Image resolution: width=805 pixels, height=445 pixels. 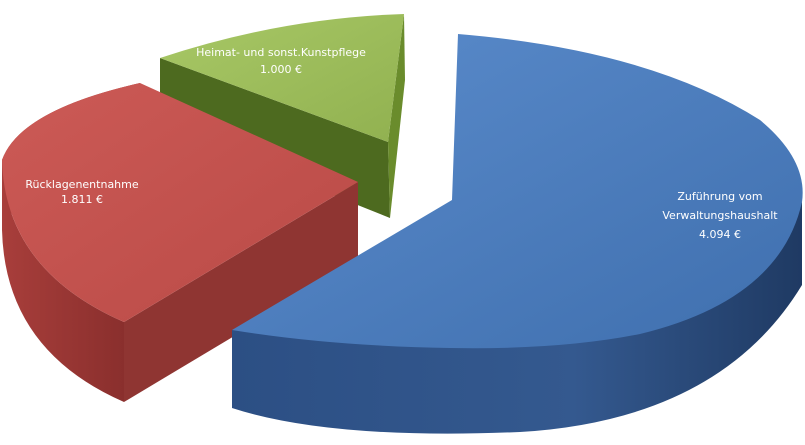 What do you see at coordinates (281, 52) in the screenshot?
I see `slice-label-heimat: Heimat- und sonst.Kunstpflege` at bounding box center [281, 52].